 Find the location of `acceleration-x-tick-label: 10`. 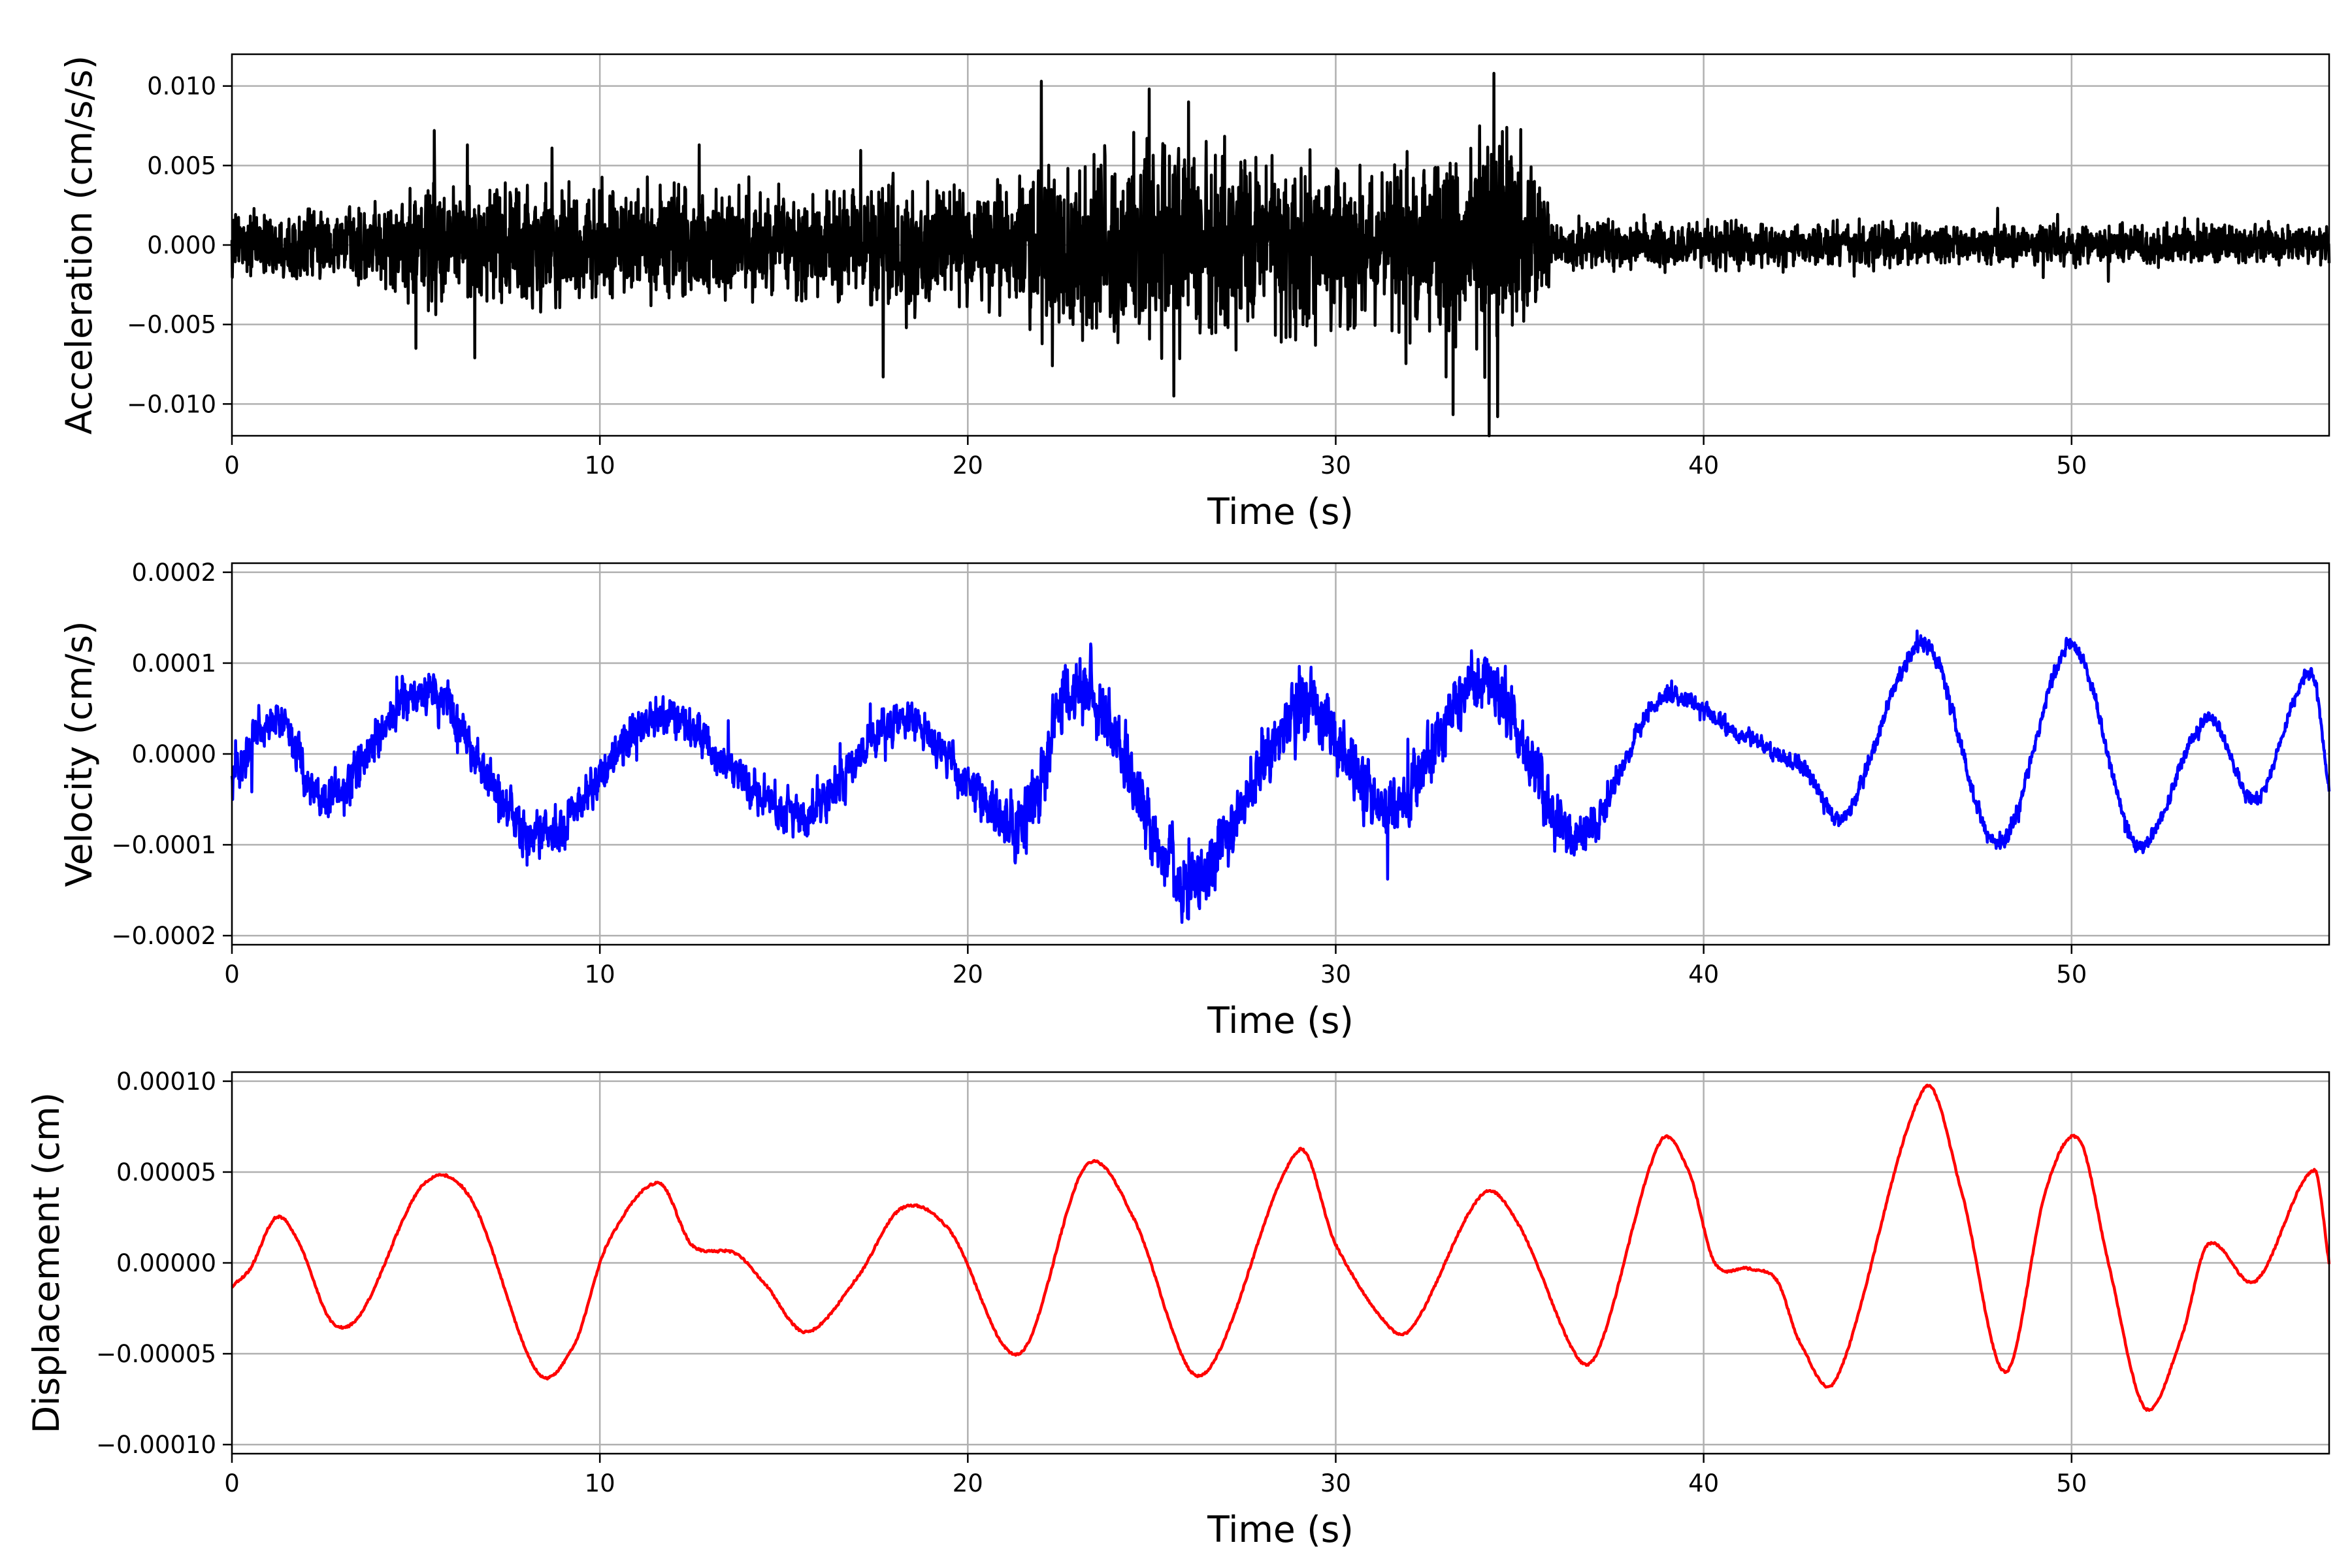

acceleration-x-tick-label: 10 is located at coordinates (600, 465).